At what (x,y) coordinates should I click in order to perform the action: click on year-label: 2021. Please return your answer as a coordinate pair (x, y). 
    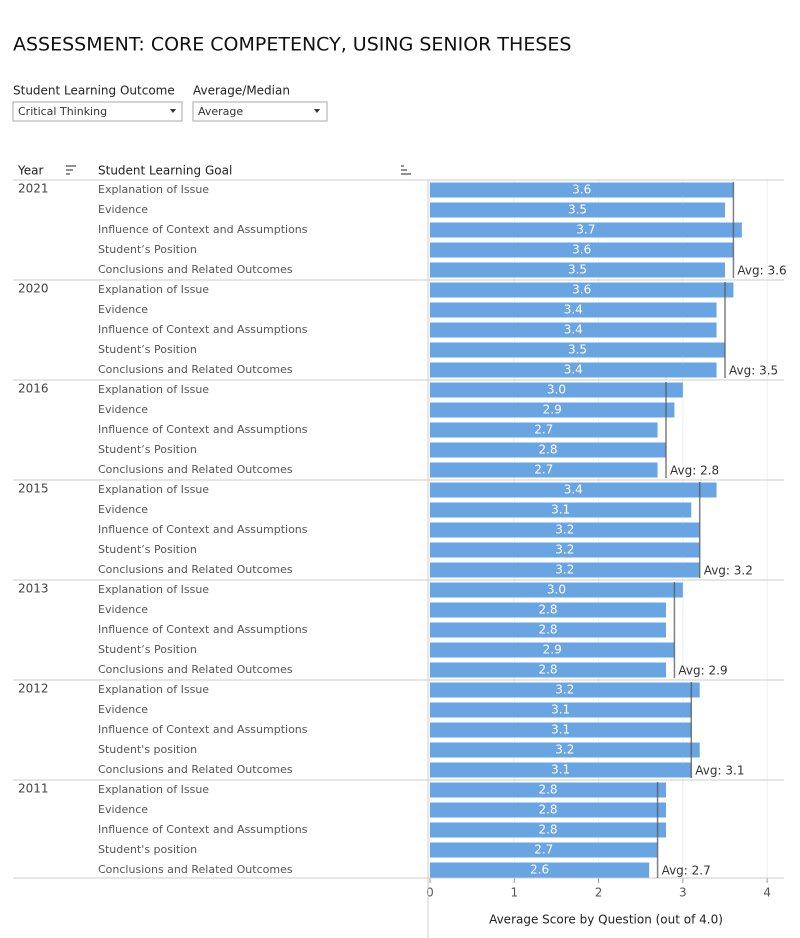
    Looking at the image, I should click on (33, 189).